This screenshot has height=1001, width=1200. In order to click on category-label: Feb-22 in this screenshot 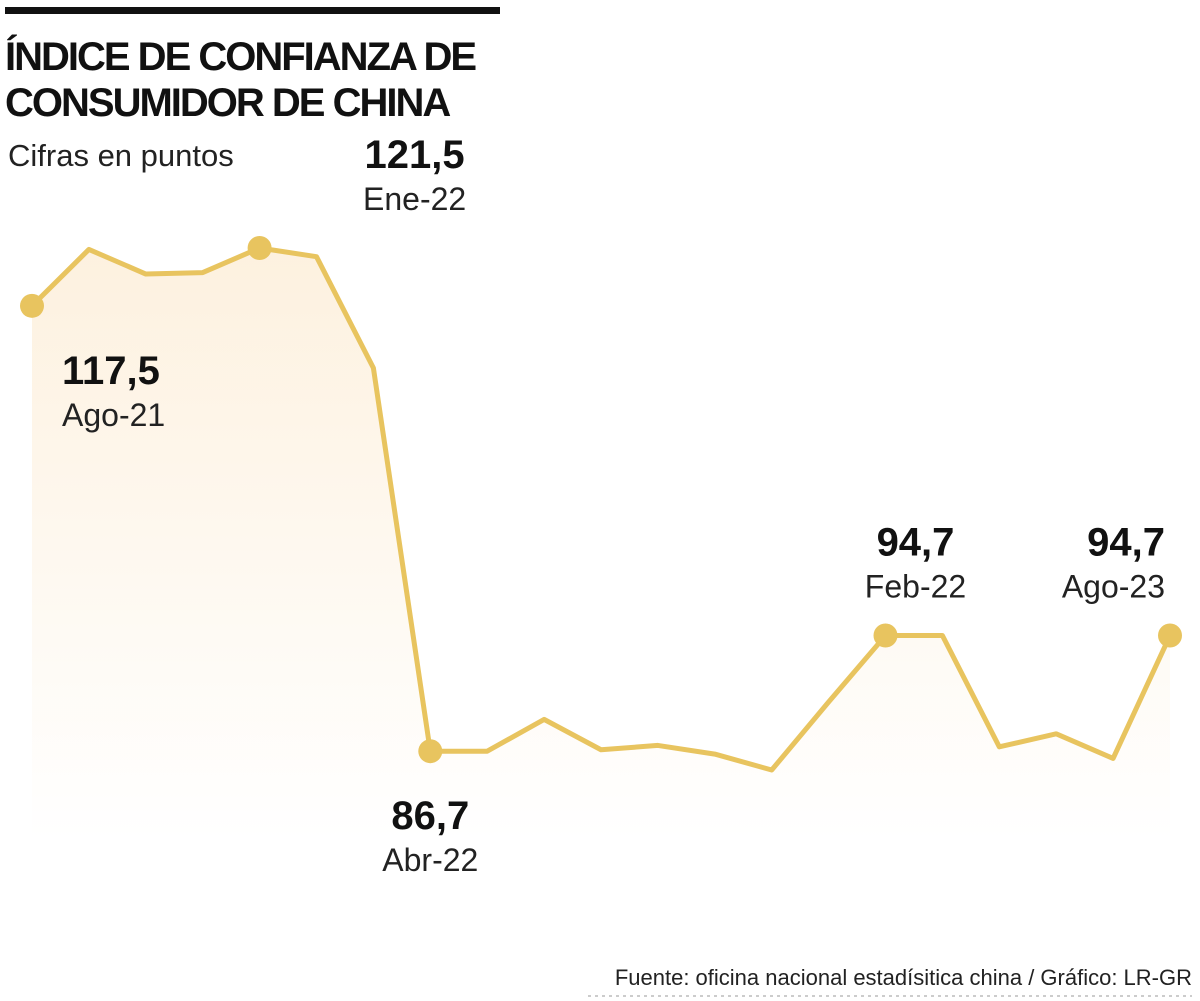, I will do `click(915, 587)`.